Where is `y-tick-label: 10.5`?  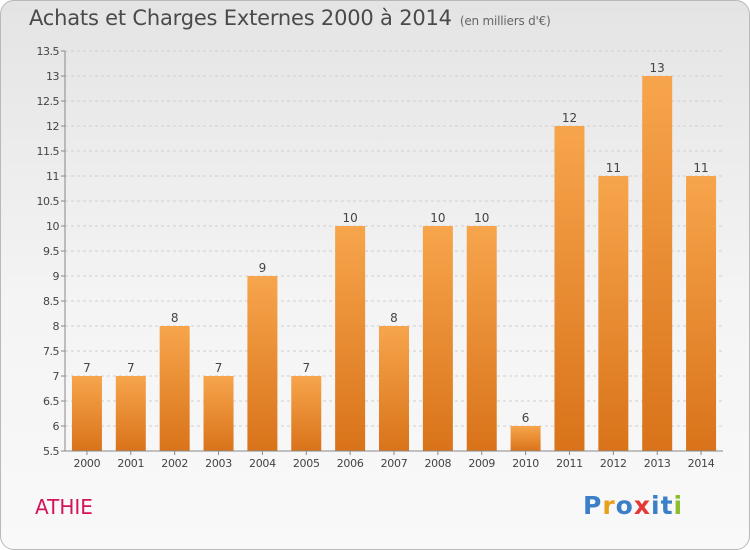 y-tick-label: 10.5 is located at coordinates (48, 201).